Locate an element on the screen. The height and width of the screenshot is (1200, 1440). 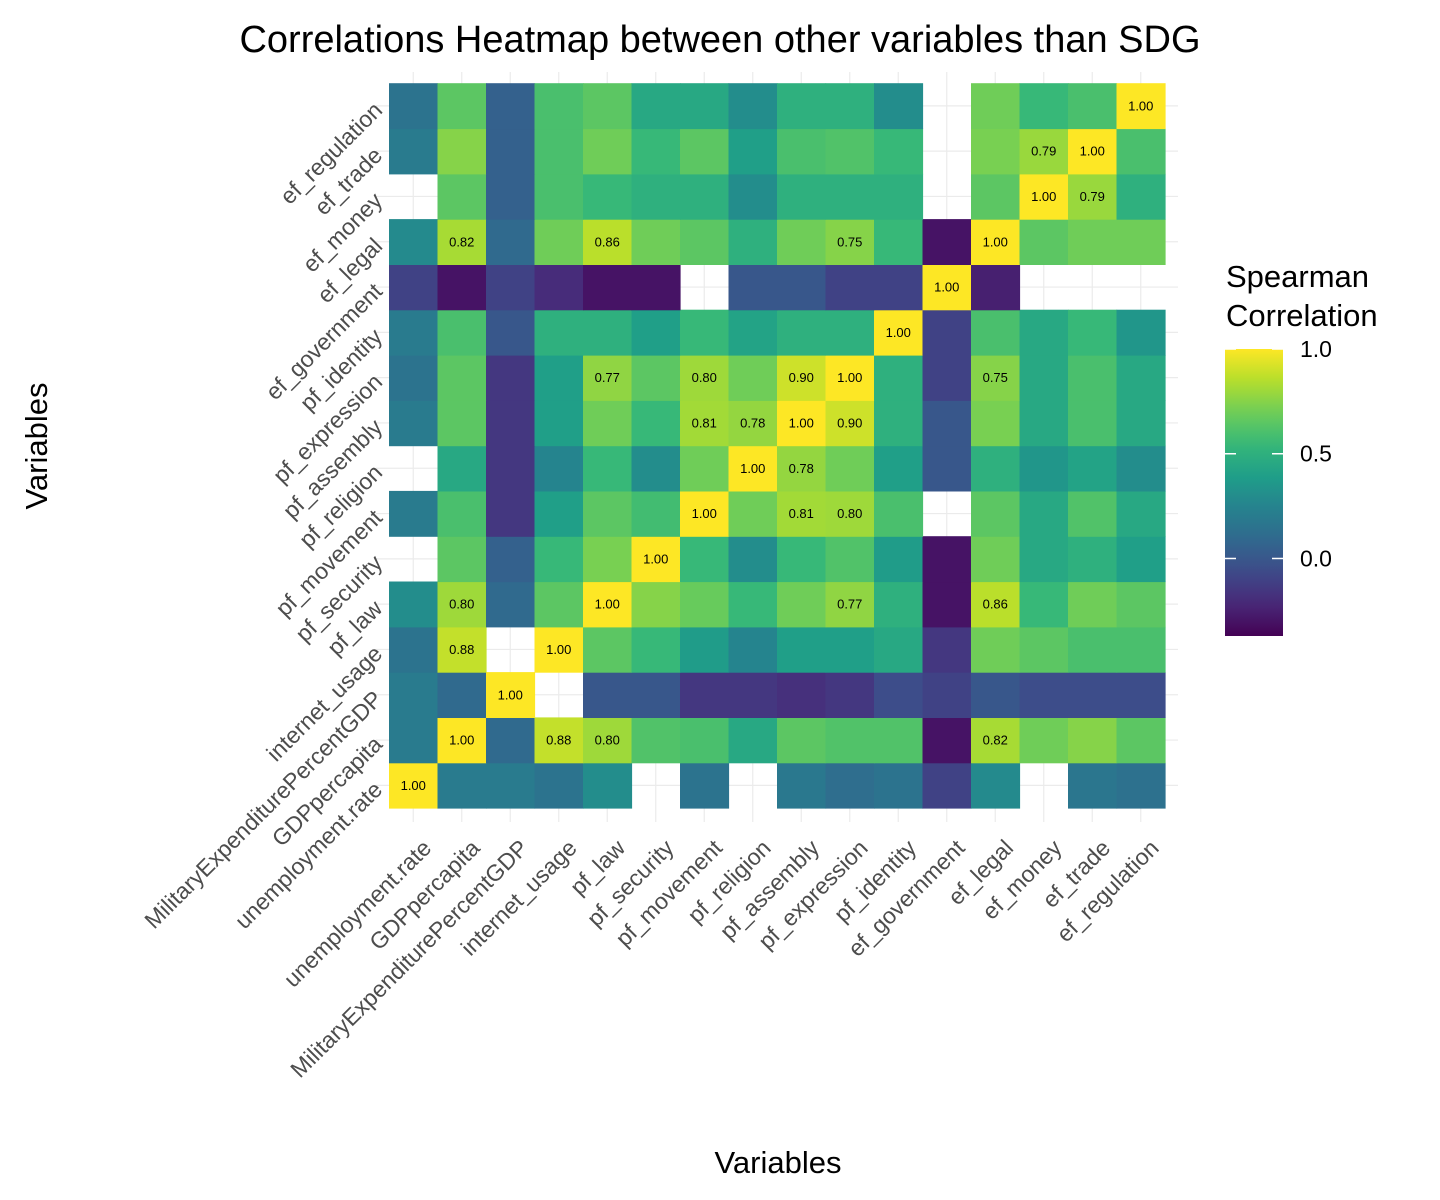
cell-value-label: 0.79 is located at coordinates (1043, 151).